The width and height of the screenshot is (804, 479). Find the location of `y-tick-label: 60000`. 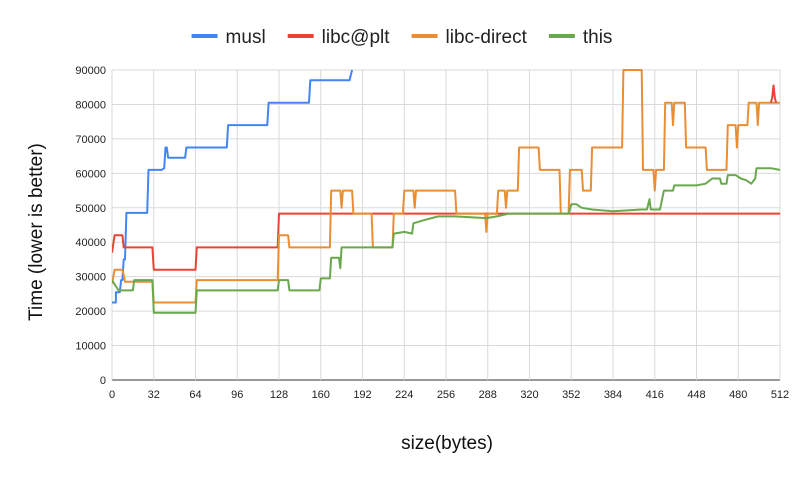

y-tick-label: 60000 is located at coordinates (90, 174).